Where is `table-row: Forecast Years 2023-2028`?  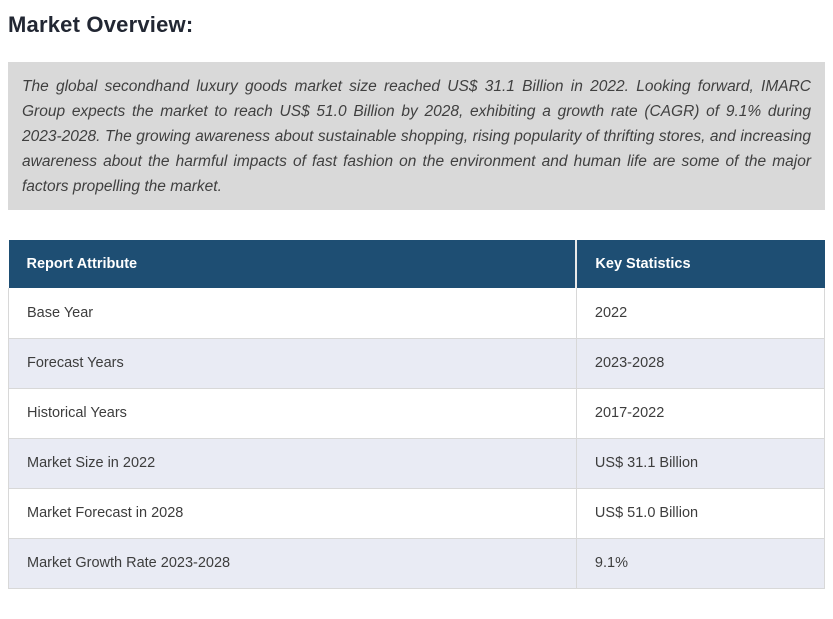
table-row: Forecast Years 2023-2028 is located at coordinates (417, 363).